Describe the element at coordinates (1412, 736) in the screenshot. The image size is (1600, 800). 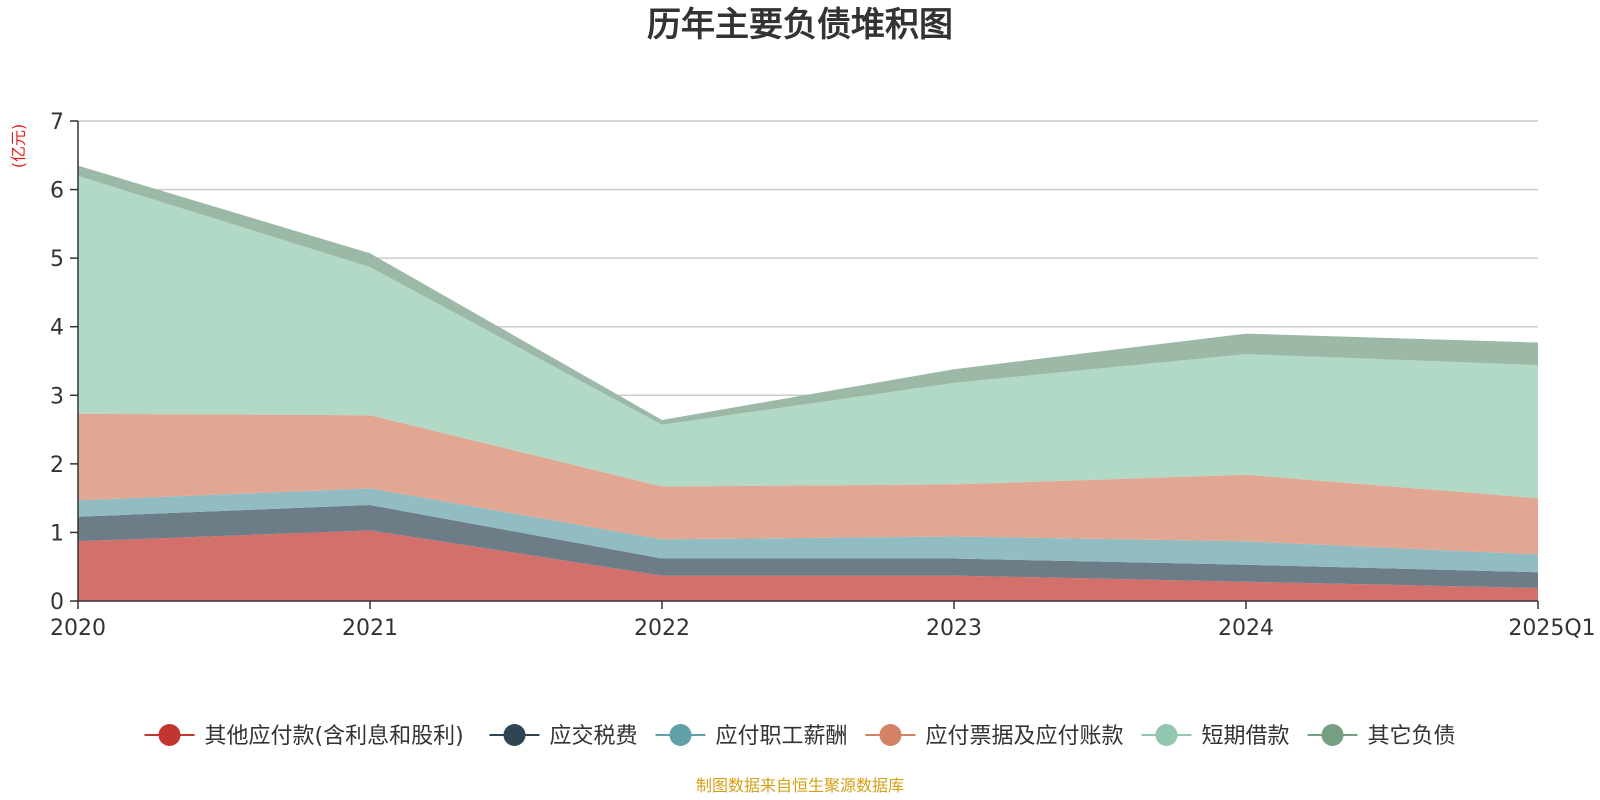
I see `legend-label: 其它负债` at that location.